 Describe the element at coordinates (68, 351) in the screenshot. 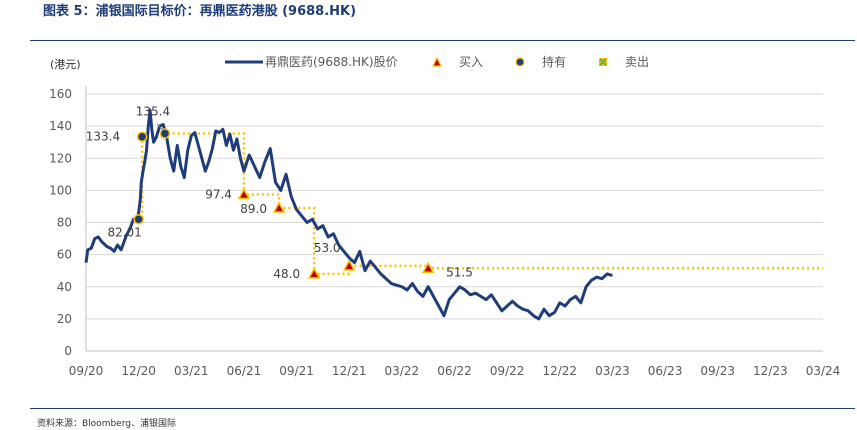

I see `y-tick-label: 0` at that location.